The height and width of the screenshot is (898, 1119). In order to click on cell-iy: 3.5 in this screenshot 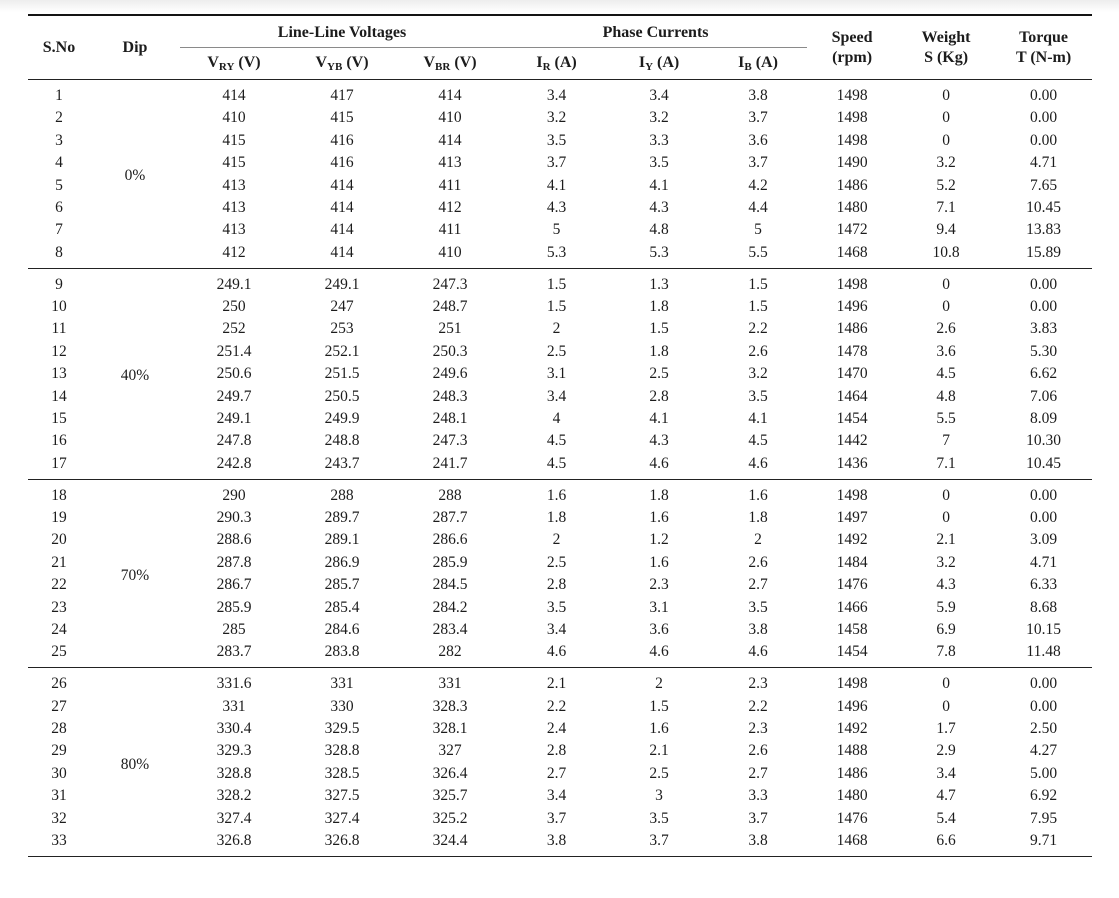, I will do `click(659, 818)`.